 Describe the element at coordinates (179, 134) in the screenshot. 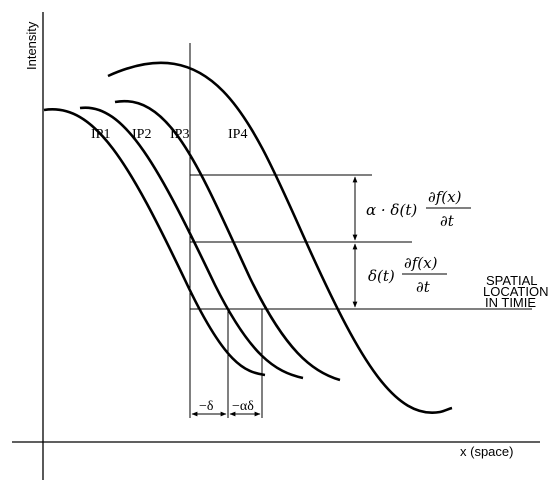

I see `label-ip3: IP3` at that location.